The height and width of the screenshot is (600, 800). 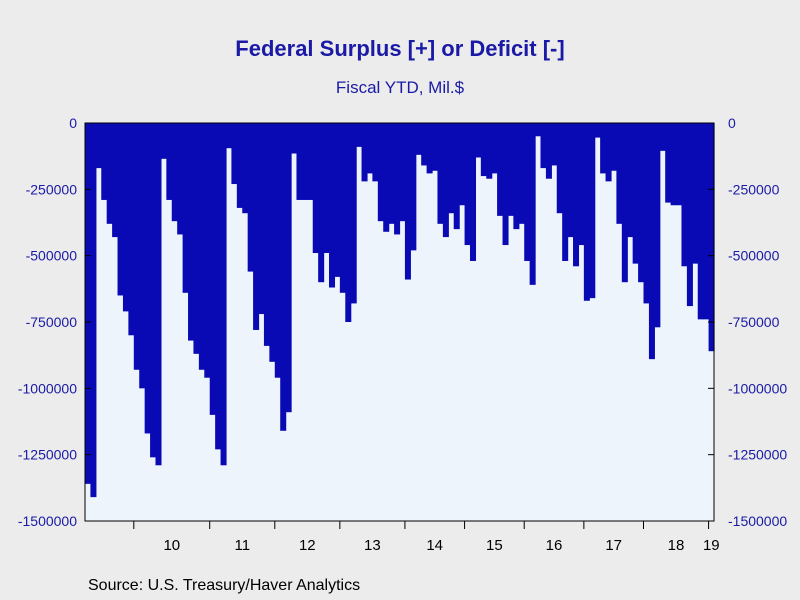 I want to click on y-tick-label-left: -750000, so click(x=52, y=322).